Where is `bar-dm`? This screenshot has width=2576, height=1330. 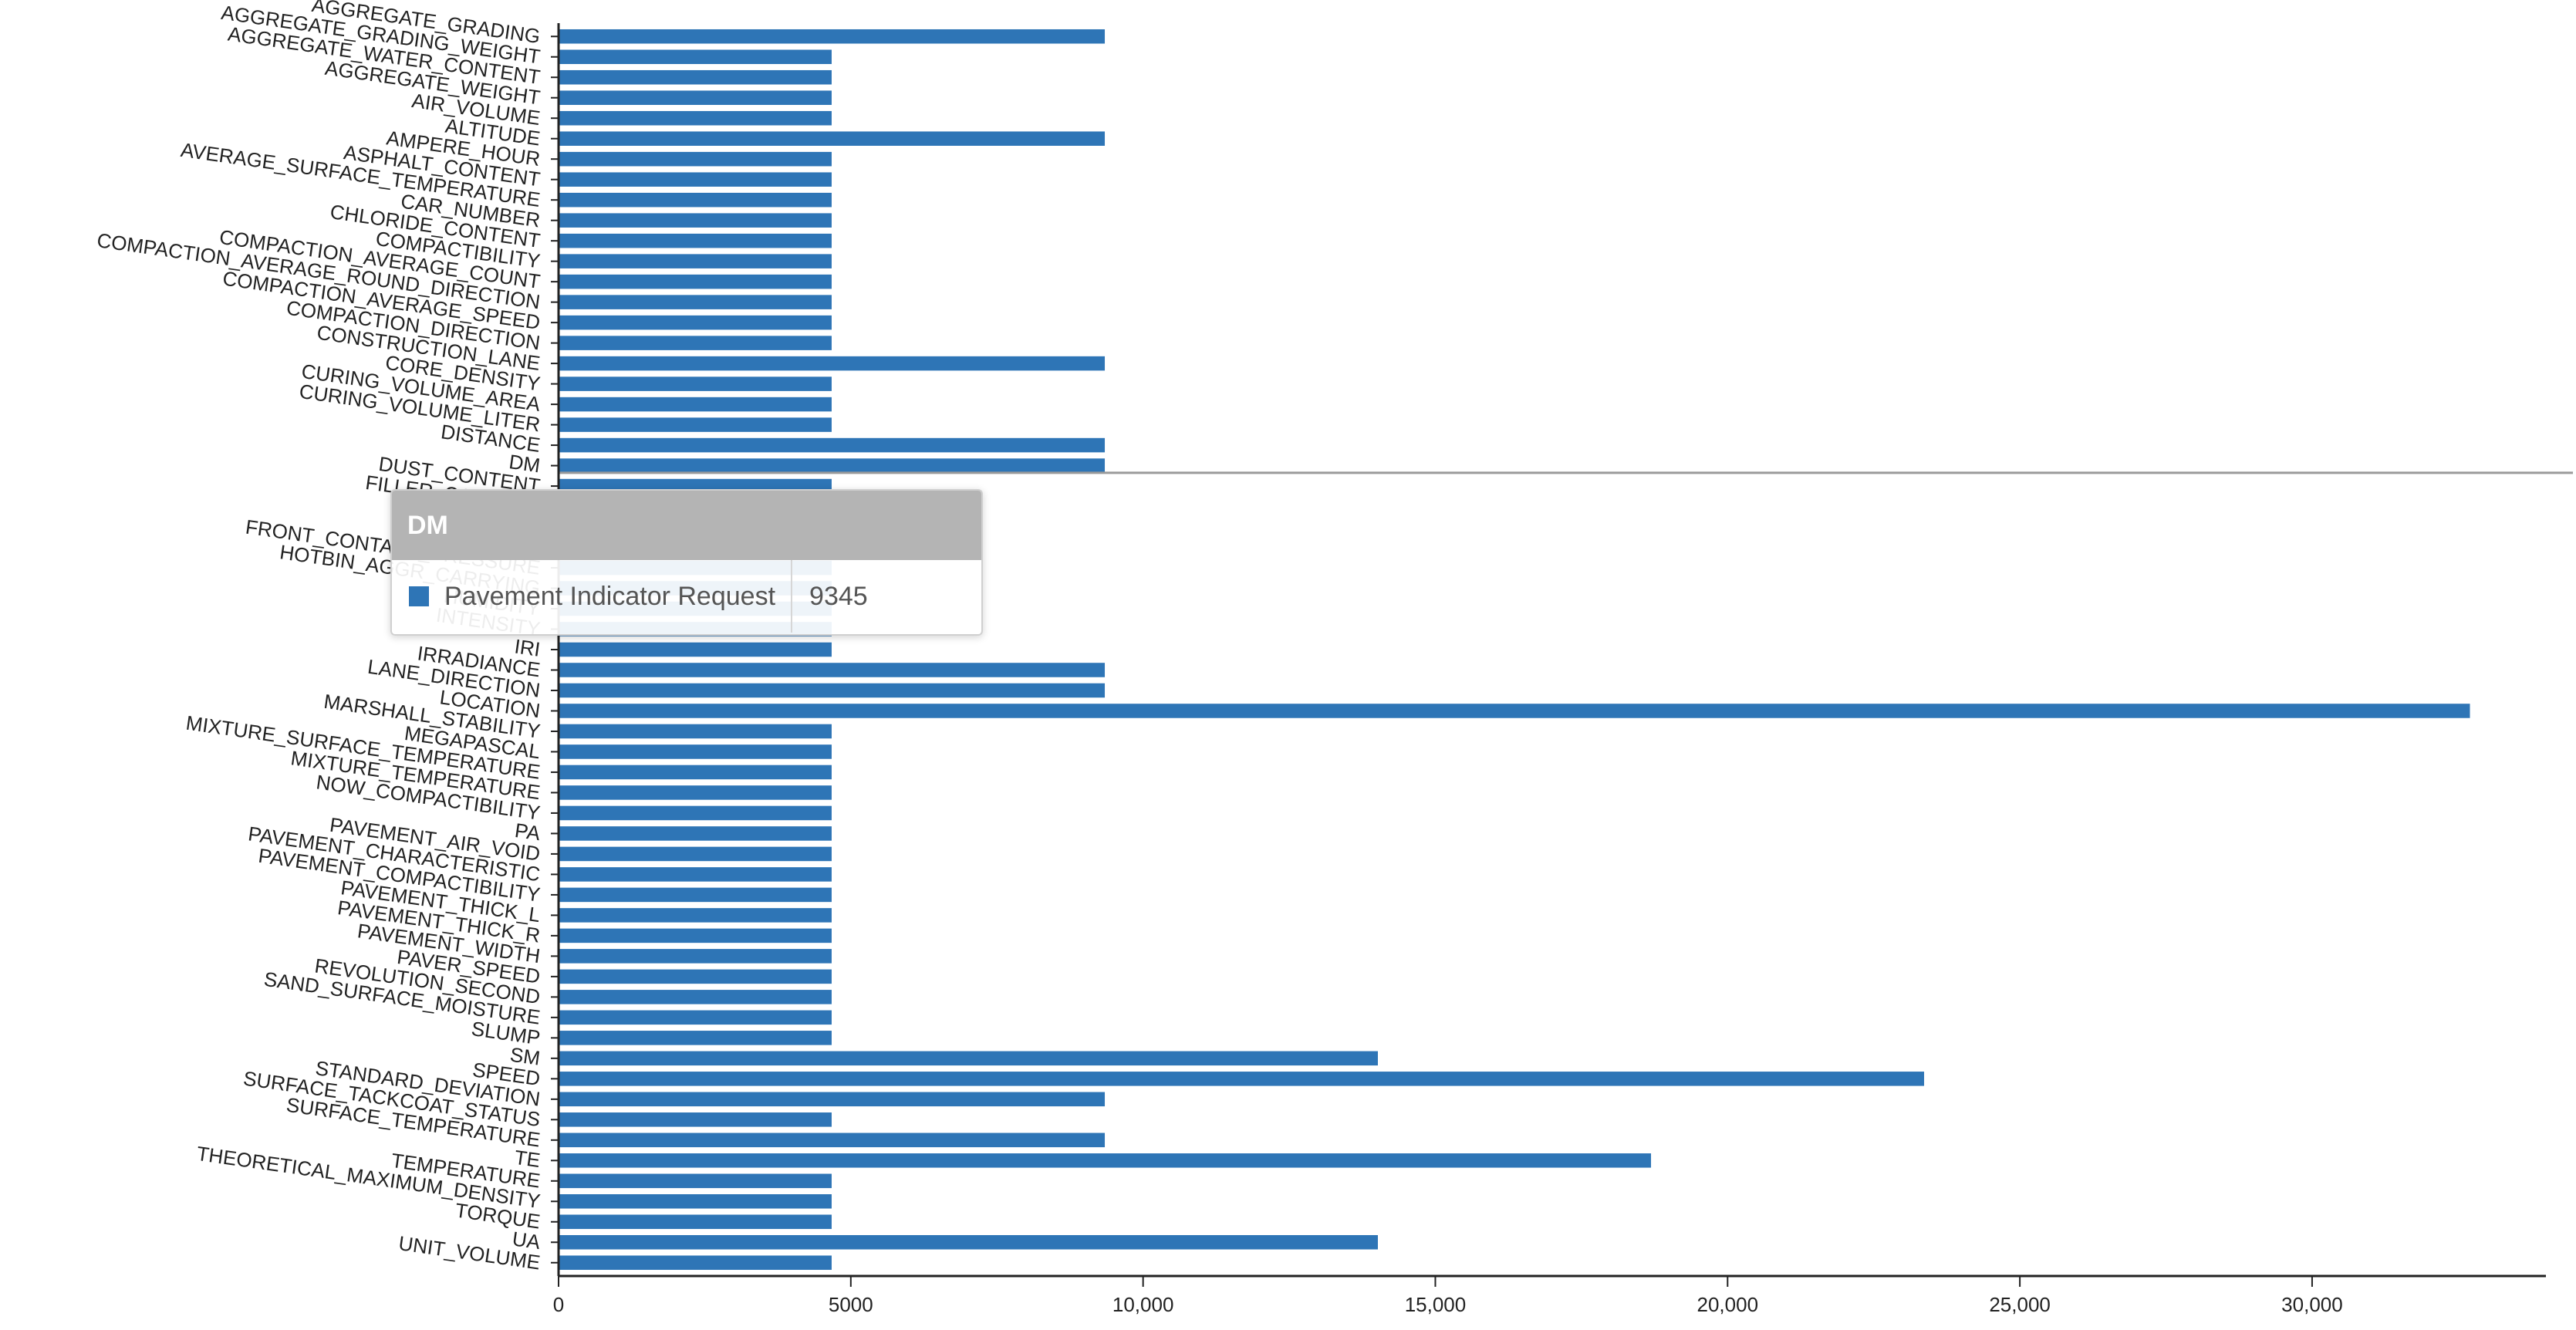 bar-dm is located at coordinates (833, 465).